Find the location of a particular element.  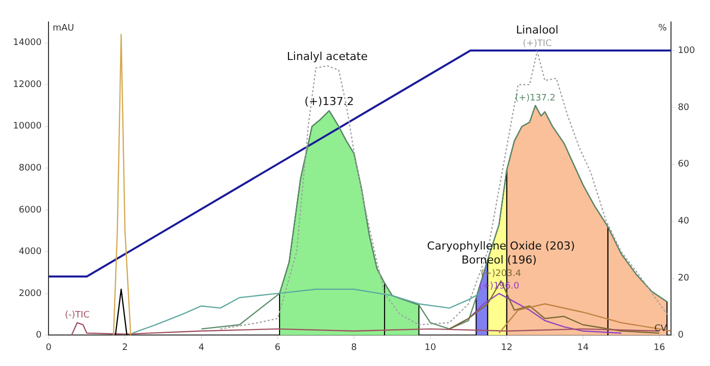

x-tick-label: 12 is located at coordinates (506, 347).